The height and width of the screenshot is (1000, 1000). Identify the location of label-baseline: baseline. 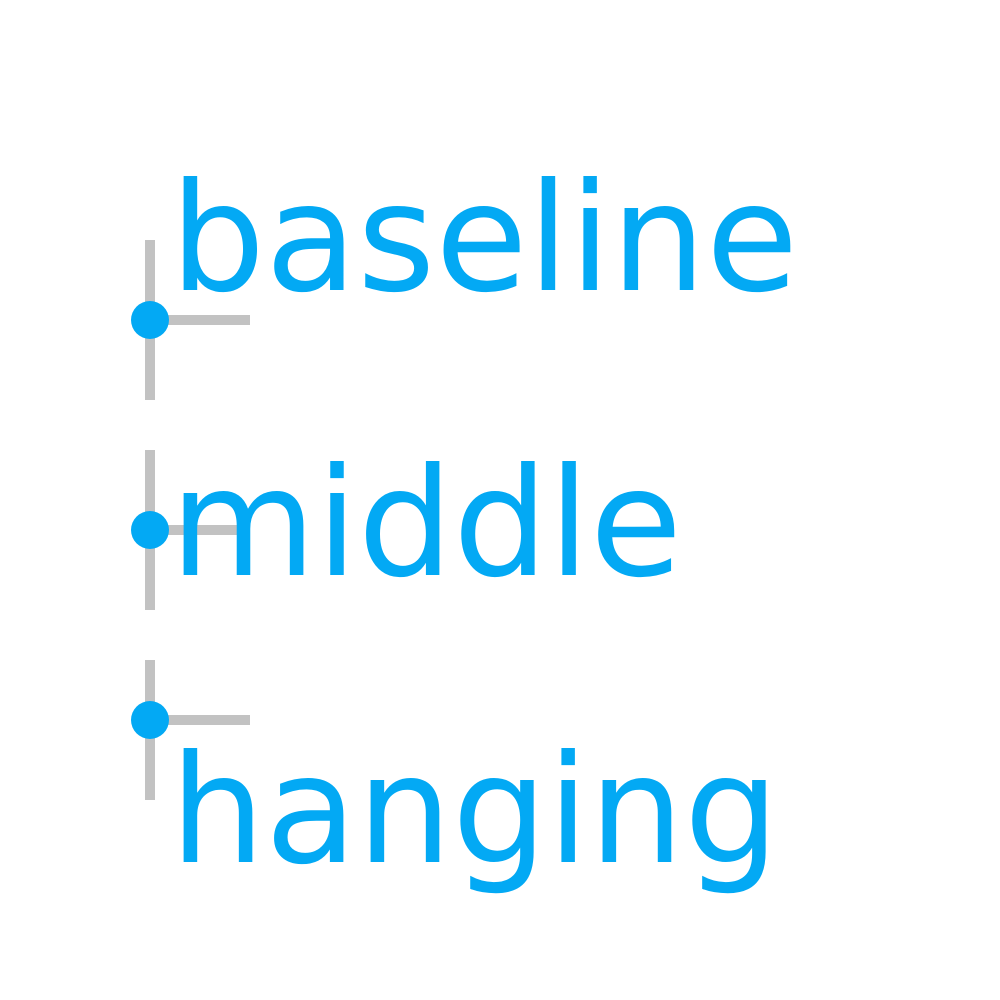
(484, 239).